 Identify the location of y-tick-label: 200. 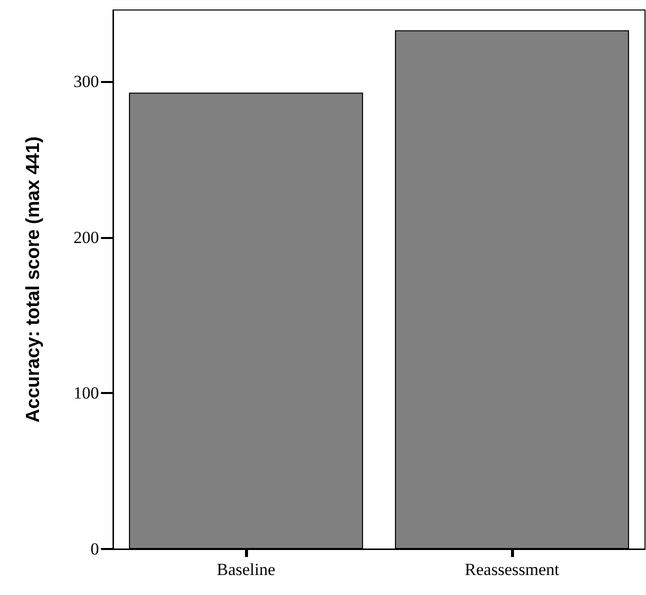
(86, 237).